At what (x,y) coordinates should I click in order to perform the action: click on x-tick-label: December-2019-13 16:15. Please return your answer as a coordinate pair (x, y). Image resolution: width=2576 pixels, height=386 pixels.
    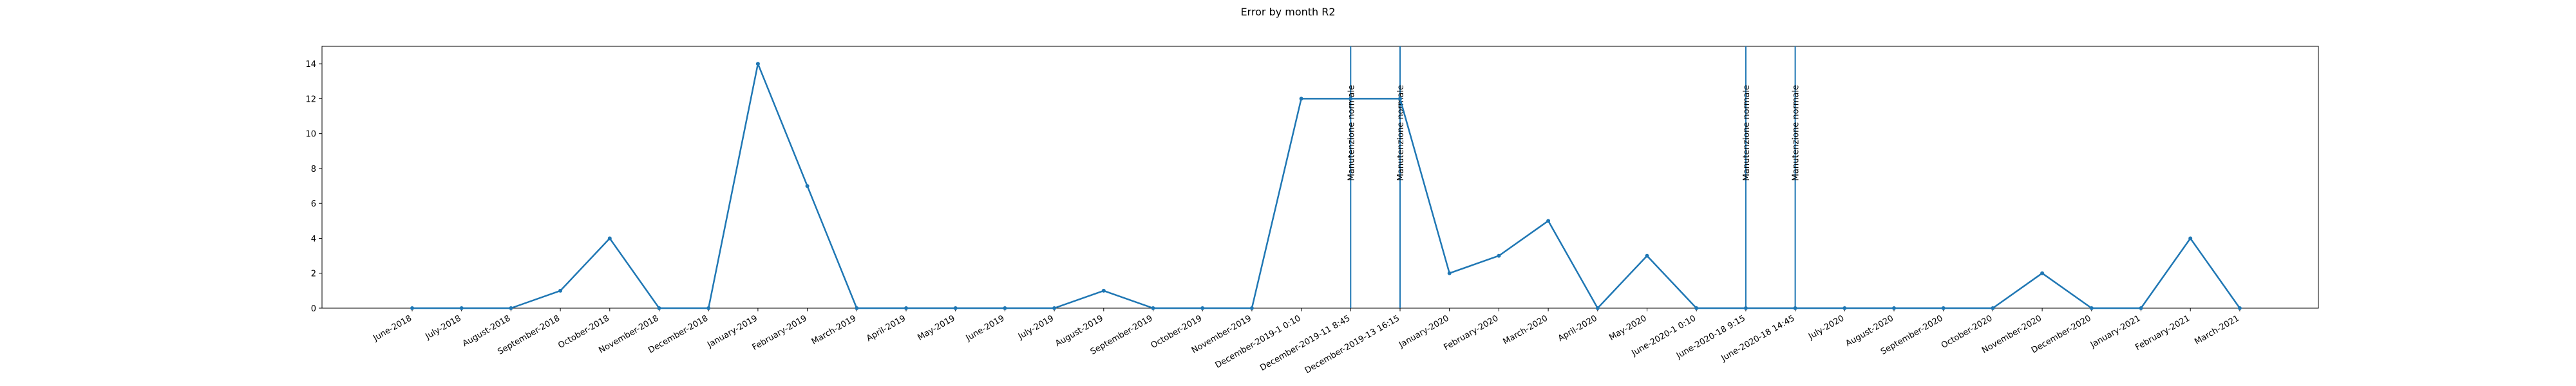
    Looking at the image, I should click on (1352, 344).